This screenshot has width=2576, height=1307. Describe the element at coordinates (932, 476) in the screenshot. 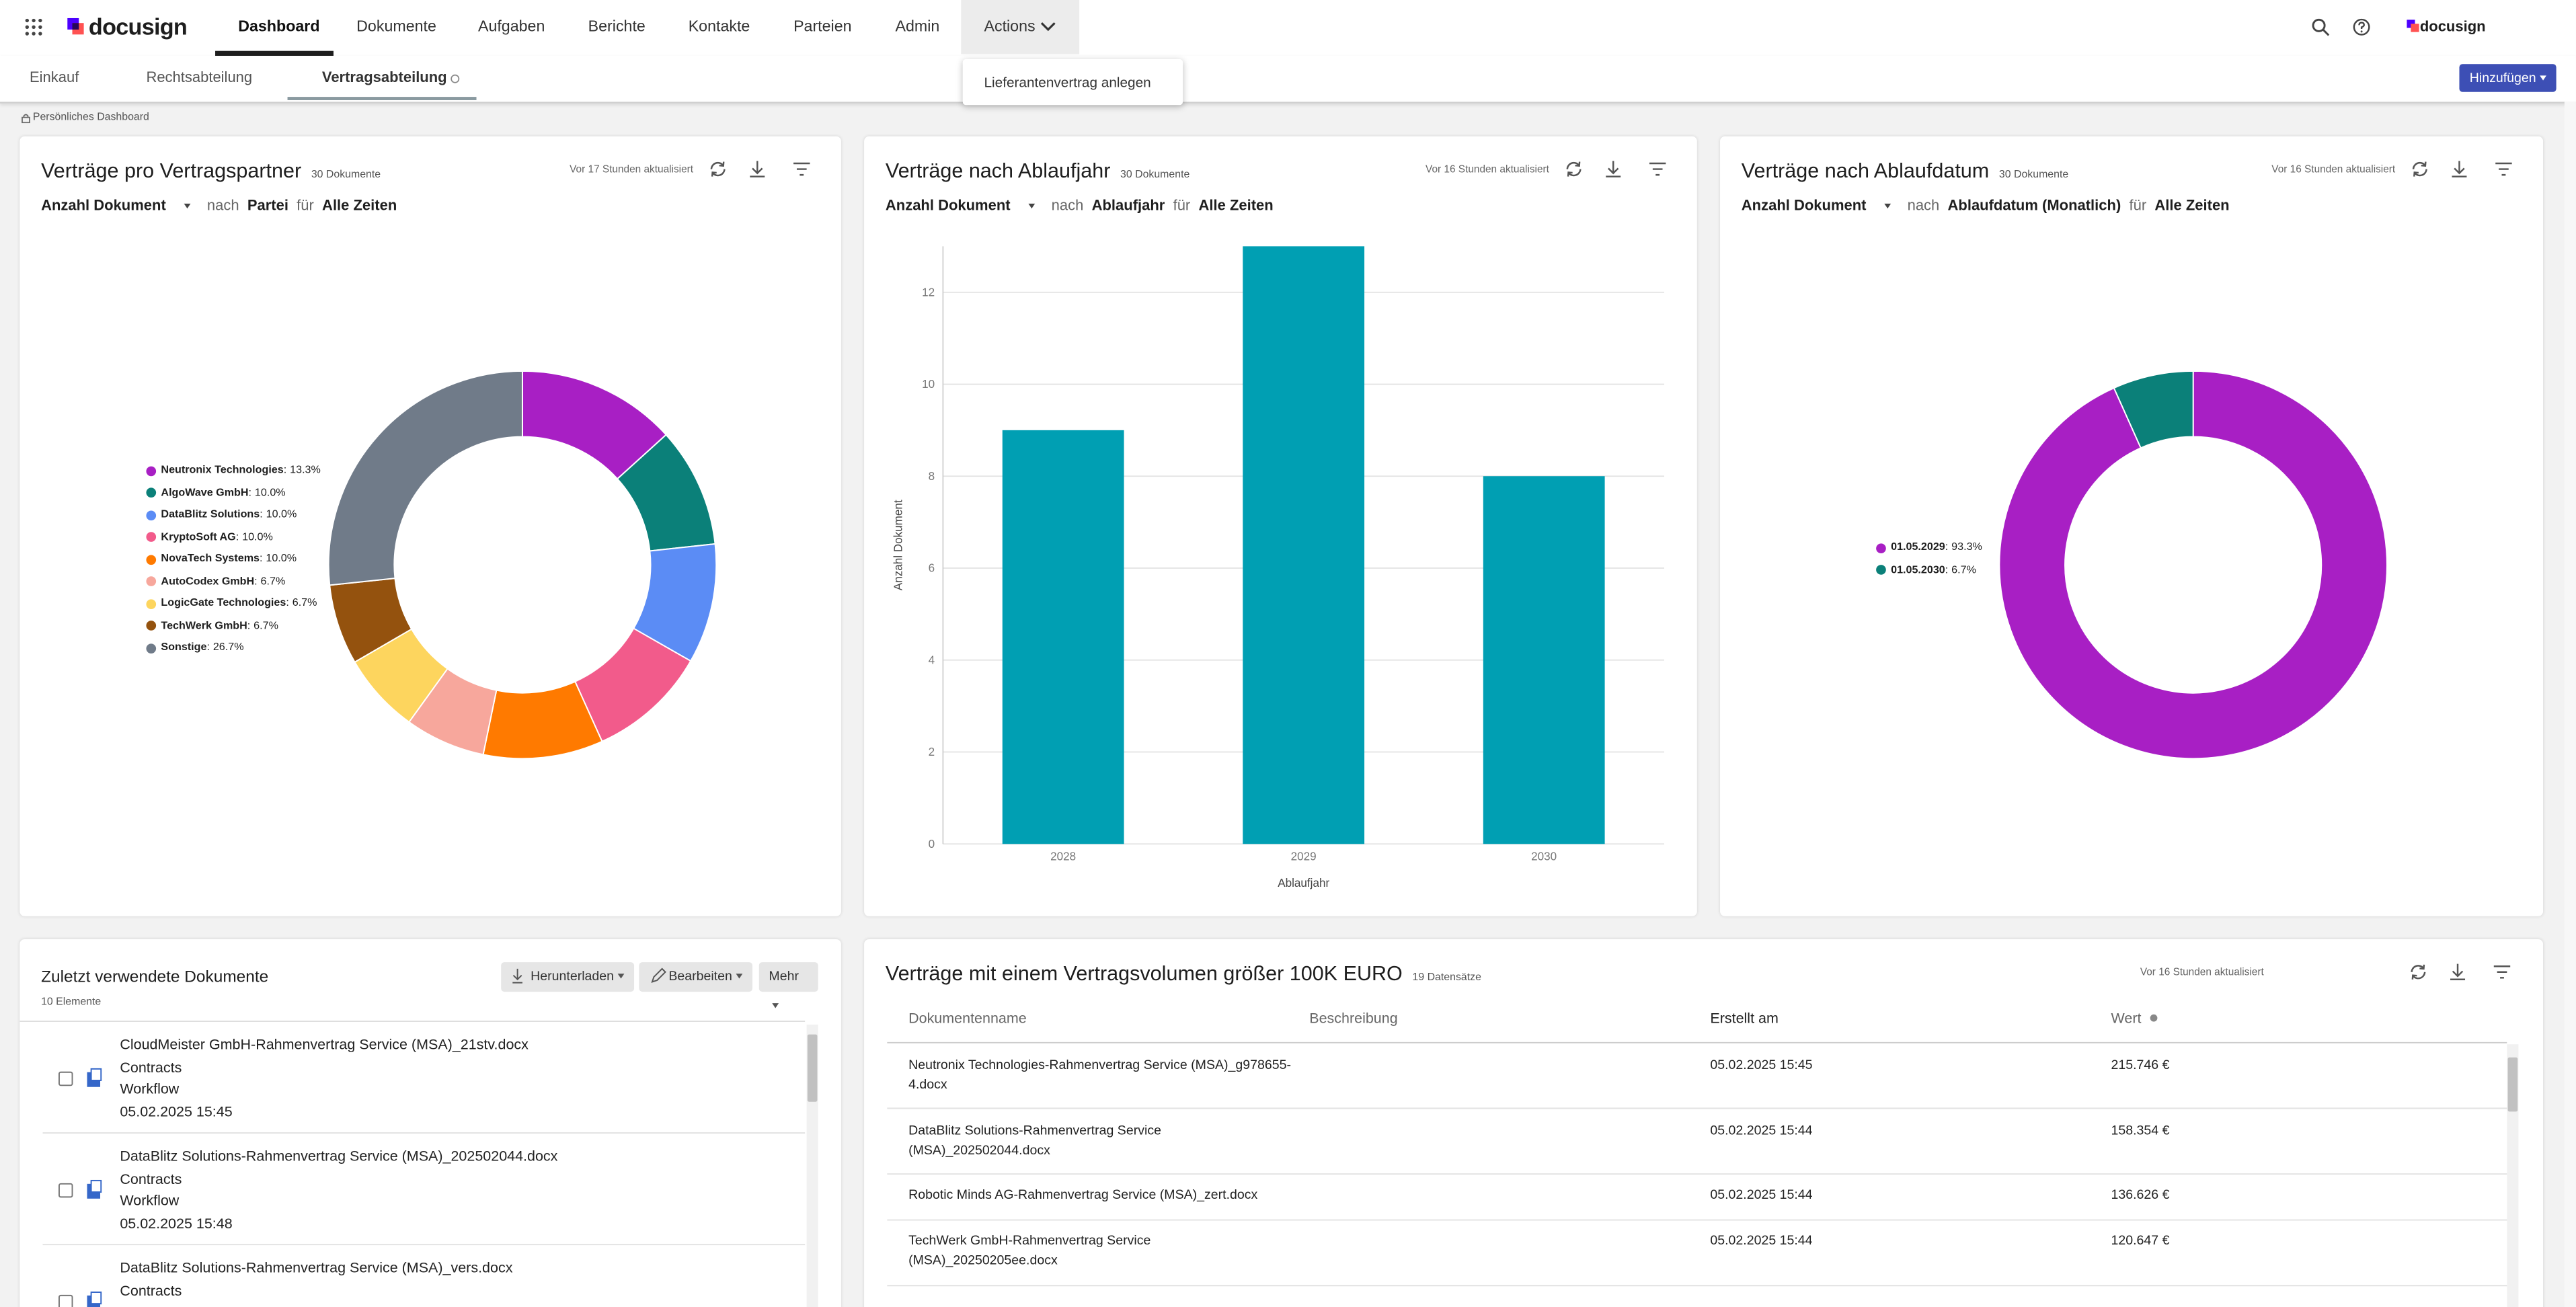

I see `y-tick-label: 8` at that location.